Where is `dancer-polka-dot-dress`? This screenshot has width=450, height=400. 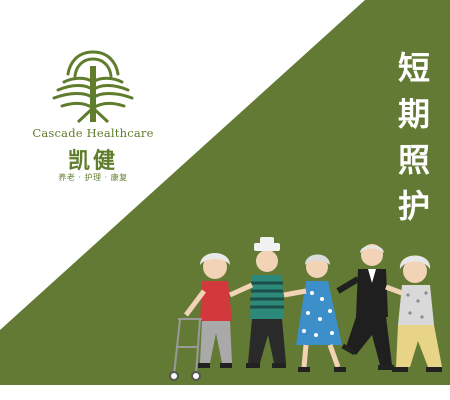 dancer-polka-dot-dress is located at coordinates (314, 313).